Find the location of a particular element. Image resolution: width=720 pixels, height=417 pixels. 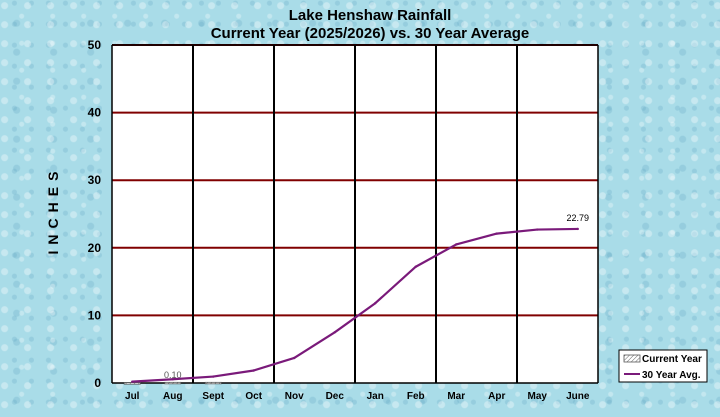

legend-box is located at coordinates (663, 366).